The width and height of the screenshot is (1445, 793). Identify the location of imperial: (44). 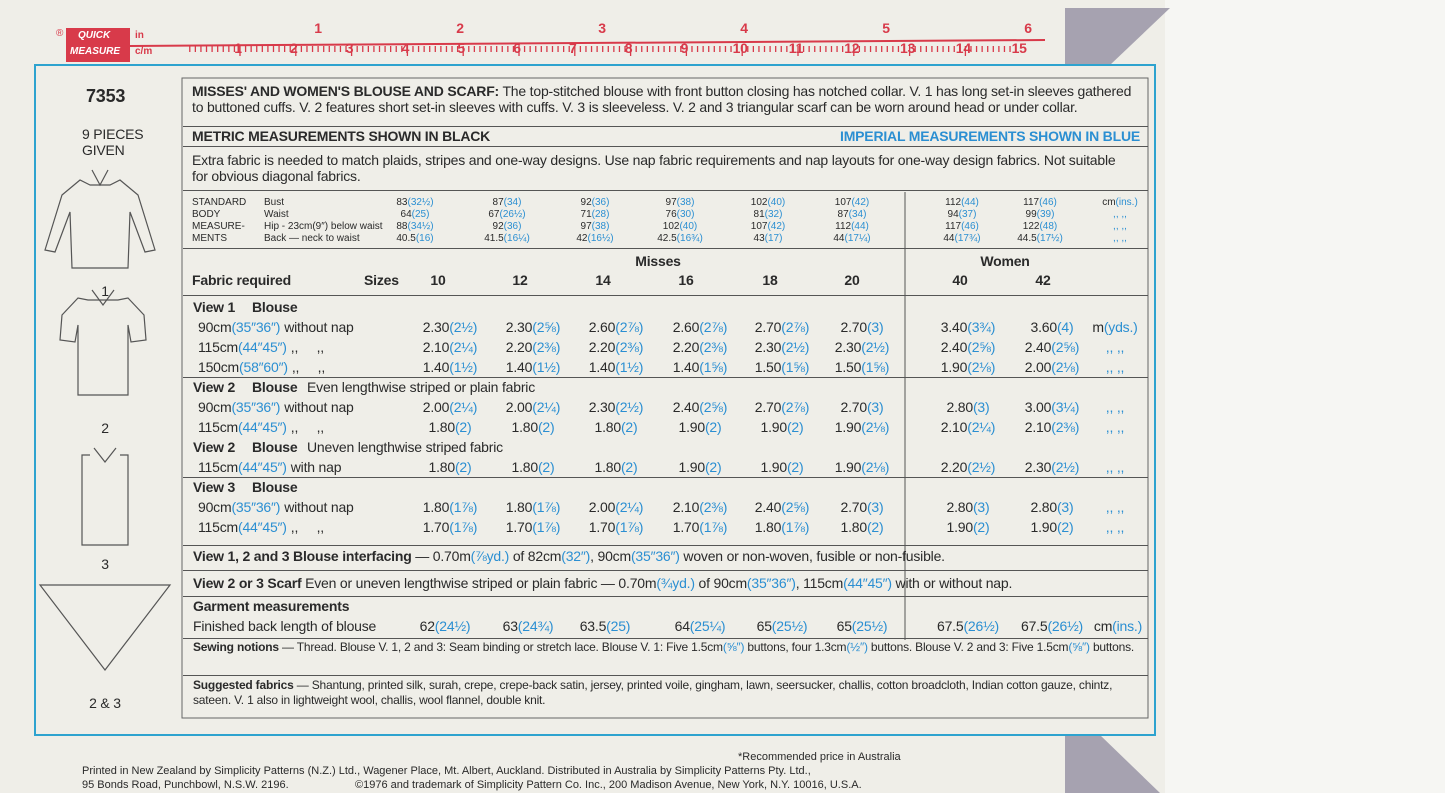
(860, 226).